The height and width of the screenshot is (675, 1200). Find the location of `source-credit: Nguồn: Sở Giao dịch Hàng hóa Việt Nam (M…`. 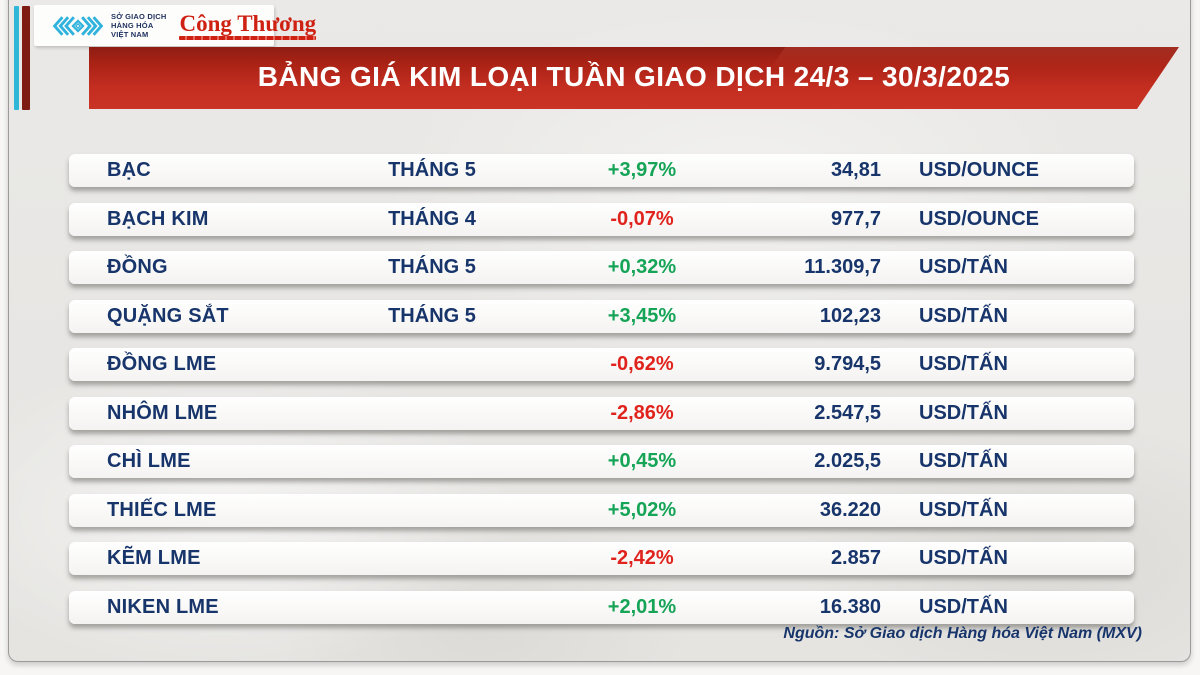

source-credit: Nguồn: Sở Giao dịch Hàng hóa Việt Nam (M… is located at coordinates (962, 633).